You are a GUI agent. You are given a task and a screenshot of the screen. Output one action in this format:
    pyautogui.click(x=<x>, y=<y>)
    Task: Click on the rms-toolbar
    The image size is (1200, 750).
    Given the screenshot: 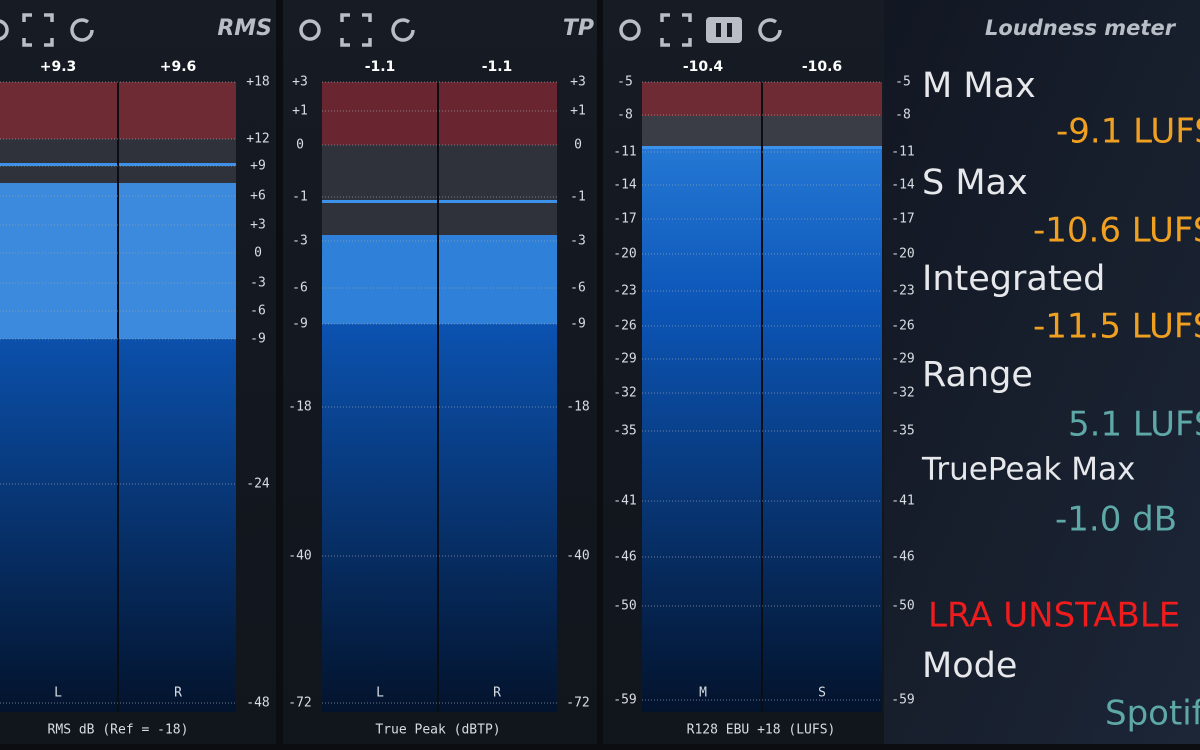 What is the action you would take?
    pyautogui.click(x=47, y=30)
    